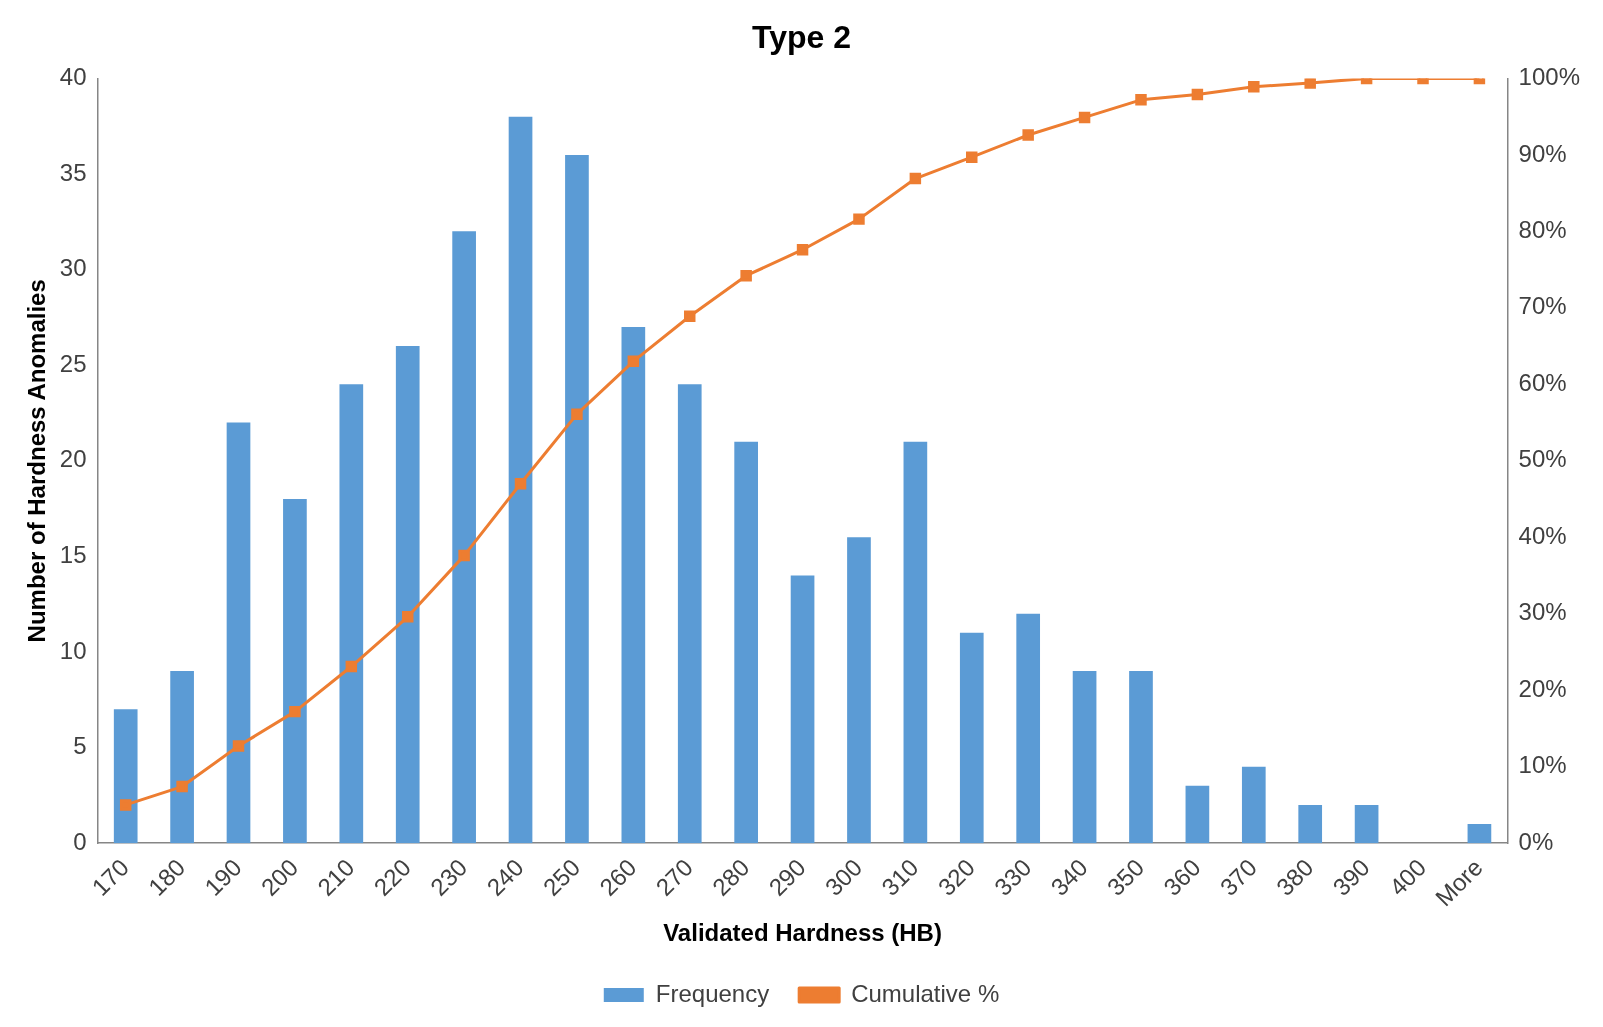 This screenshot has height=1027, width=1603. Describe the element at coordinates (110, 877) in the screenshot. I see `x-tick-label: 170` at that location.